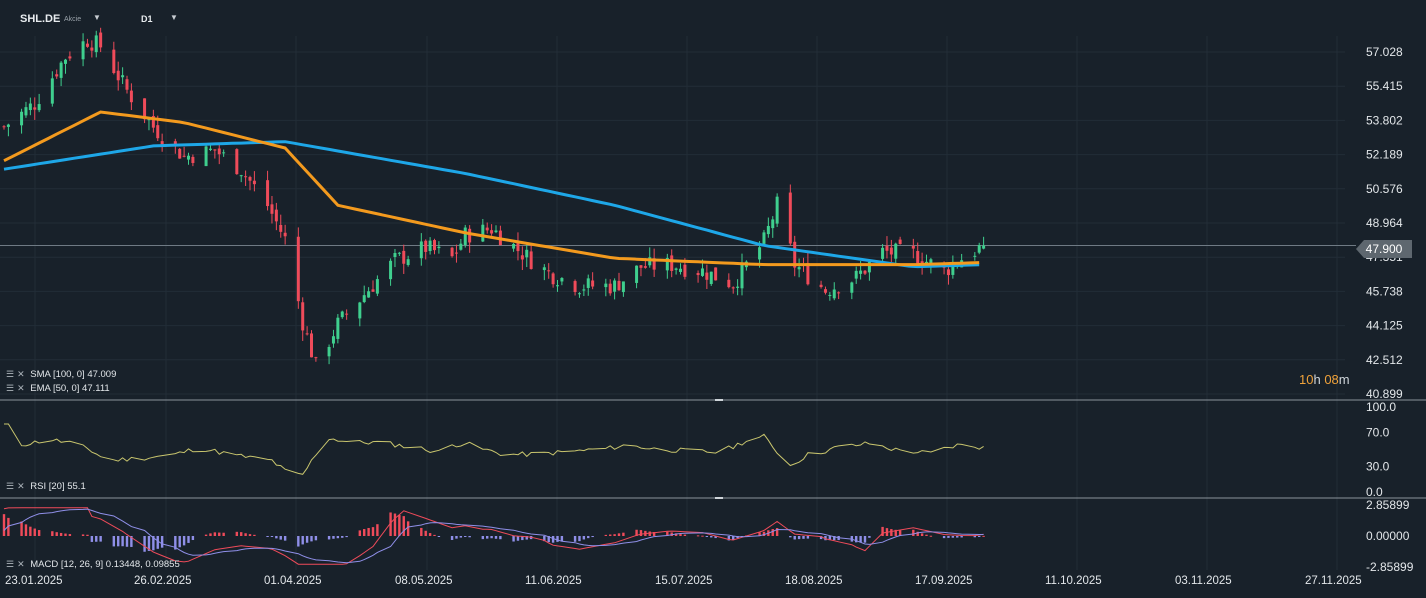 The width and height of the screenshot is (1426, 598). What do you see at coordinates (21, 388) in the screenshot?
I see `ema-remove-icon: ✕` at bounding box center [21, 388].